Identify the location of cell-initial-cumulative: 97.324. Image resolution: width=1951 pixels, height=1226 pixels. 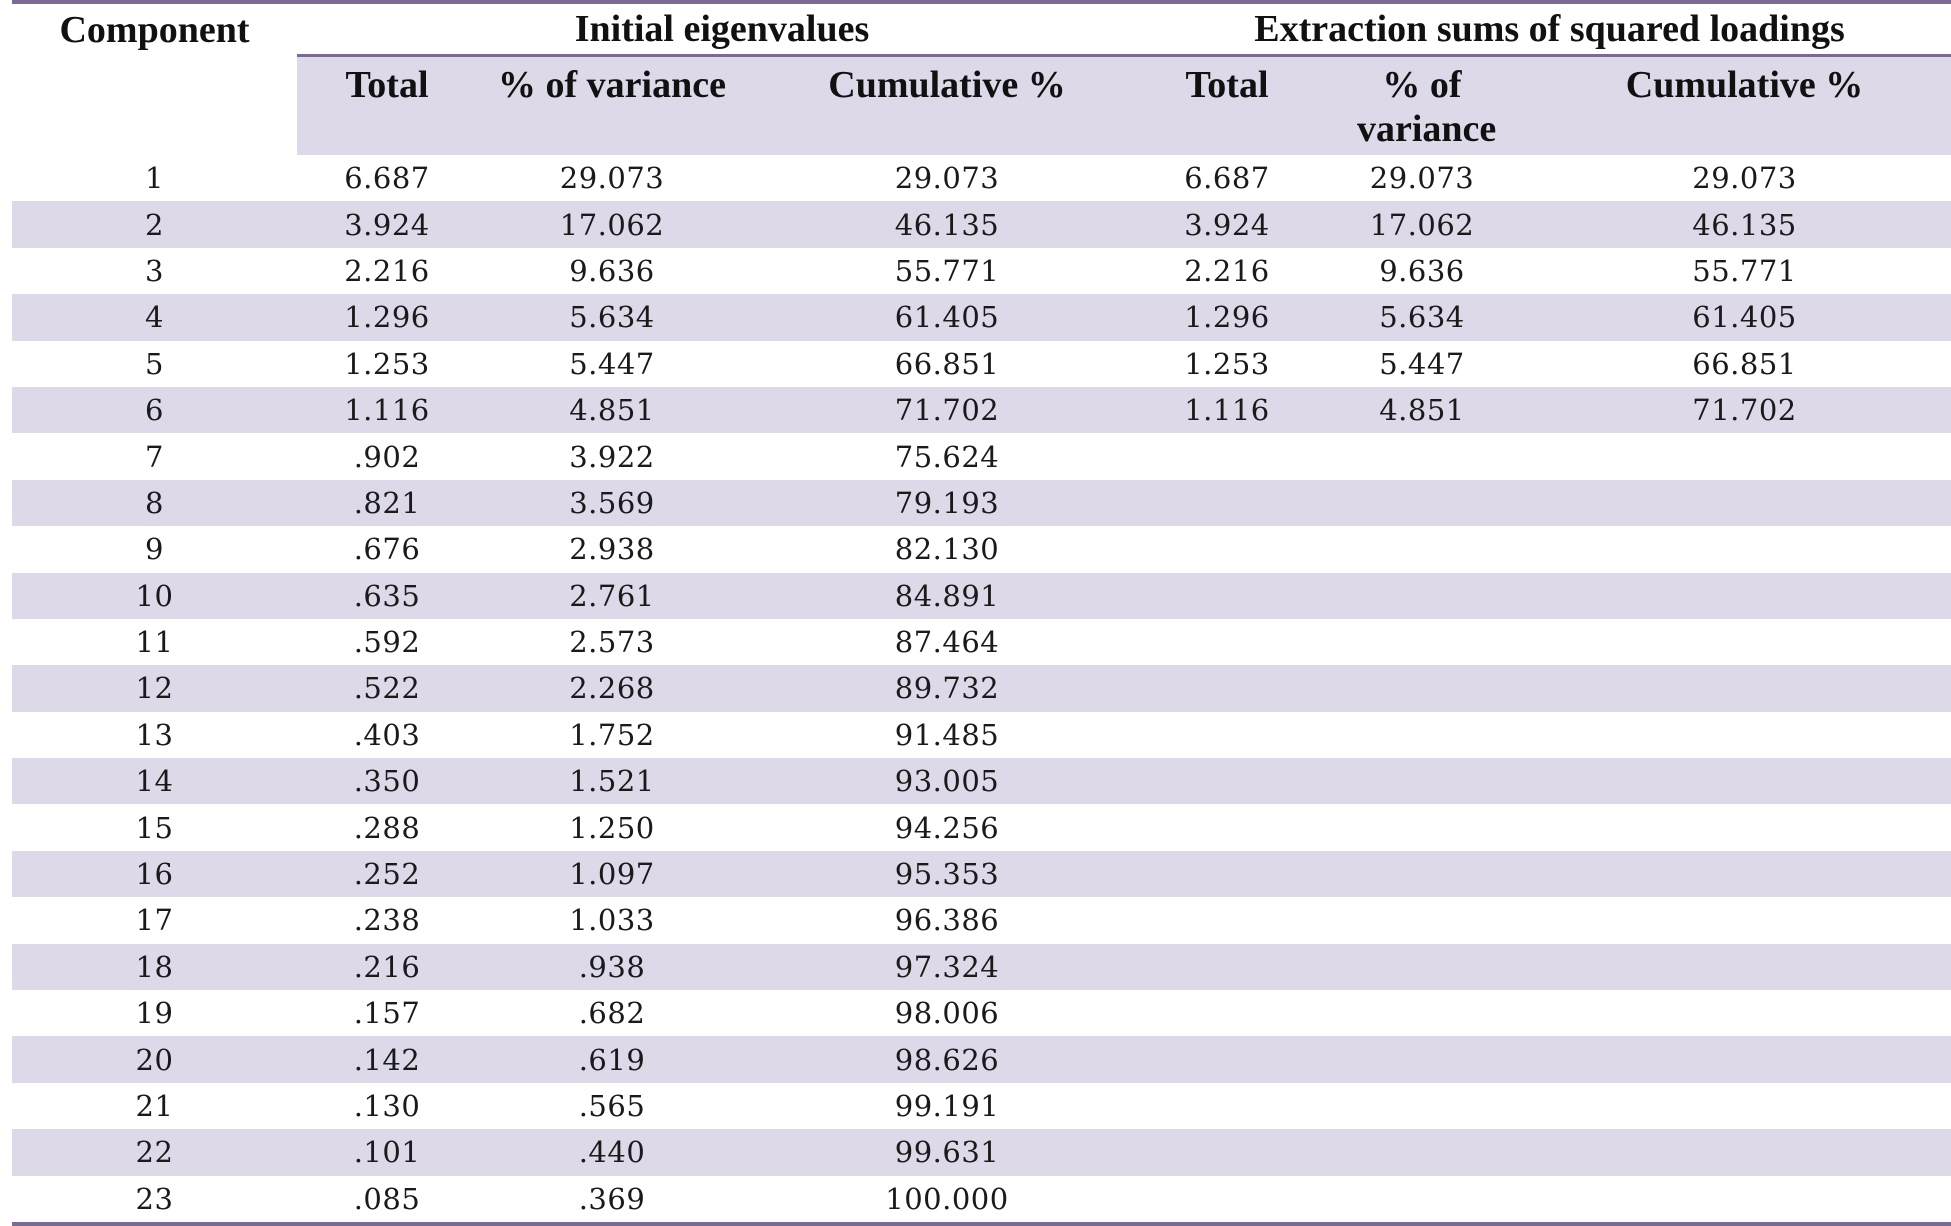
(947, 967).